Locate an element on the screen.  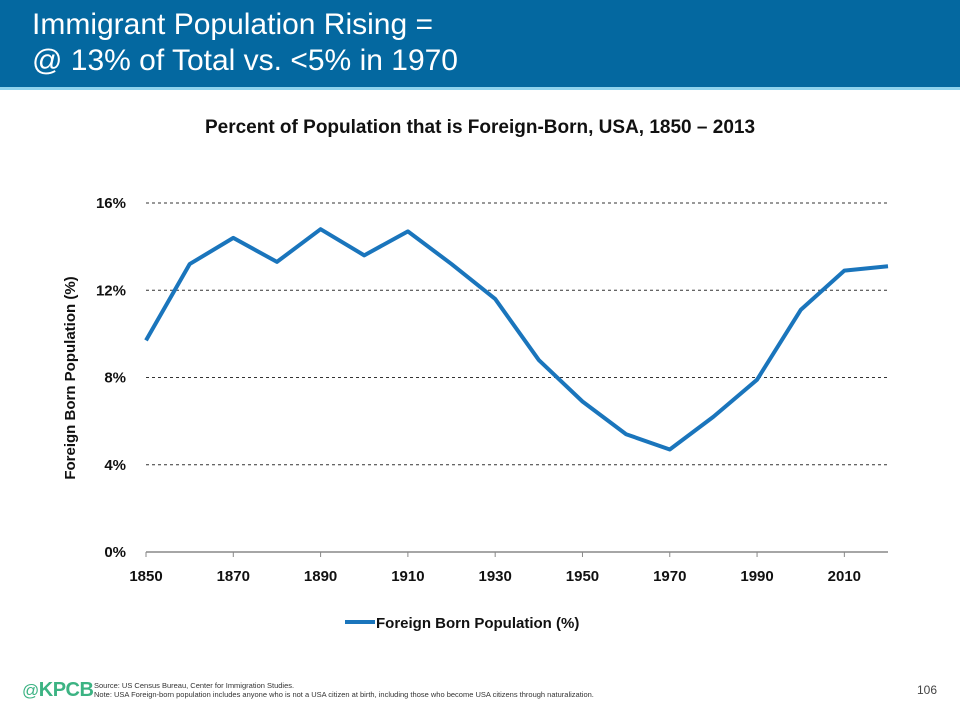
x-tick-labels: 1850 1870 1890 1910 1930 1950 1970 1990 2010 is located at coordinates (495, 576).